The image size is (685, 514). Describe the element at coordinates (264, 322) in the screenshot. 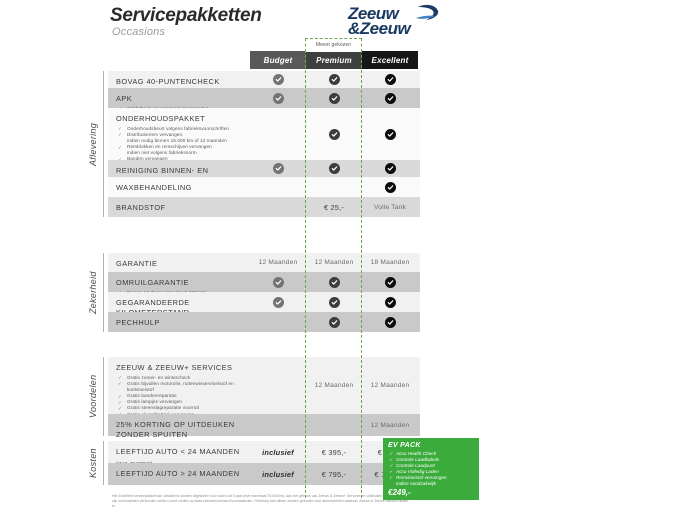

I see `table-row: PECHHULP` at that location.